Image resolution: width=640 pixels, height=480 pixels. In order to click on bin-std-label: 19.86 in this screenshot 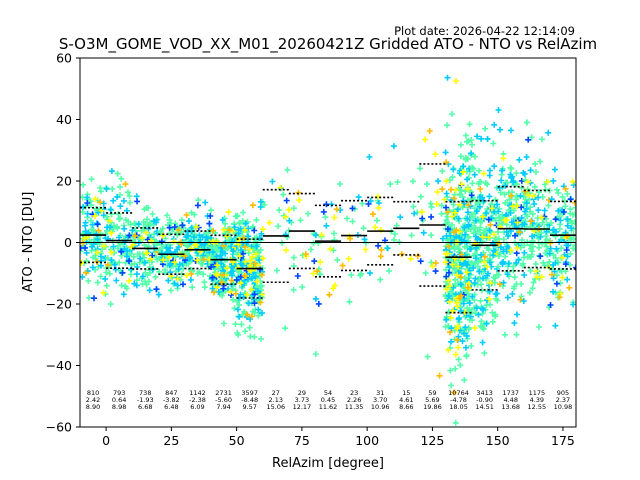, I will do `click(432, 407)`.